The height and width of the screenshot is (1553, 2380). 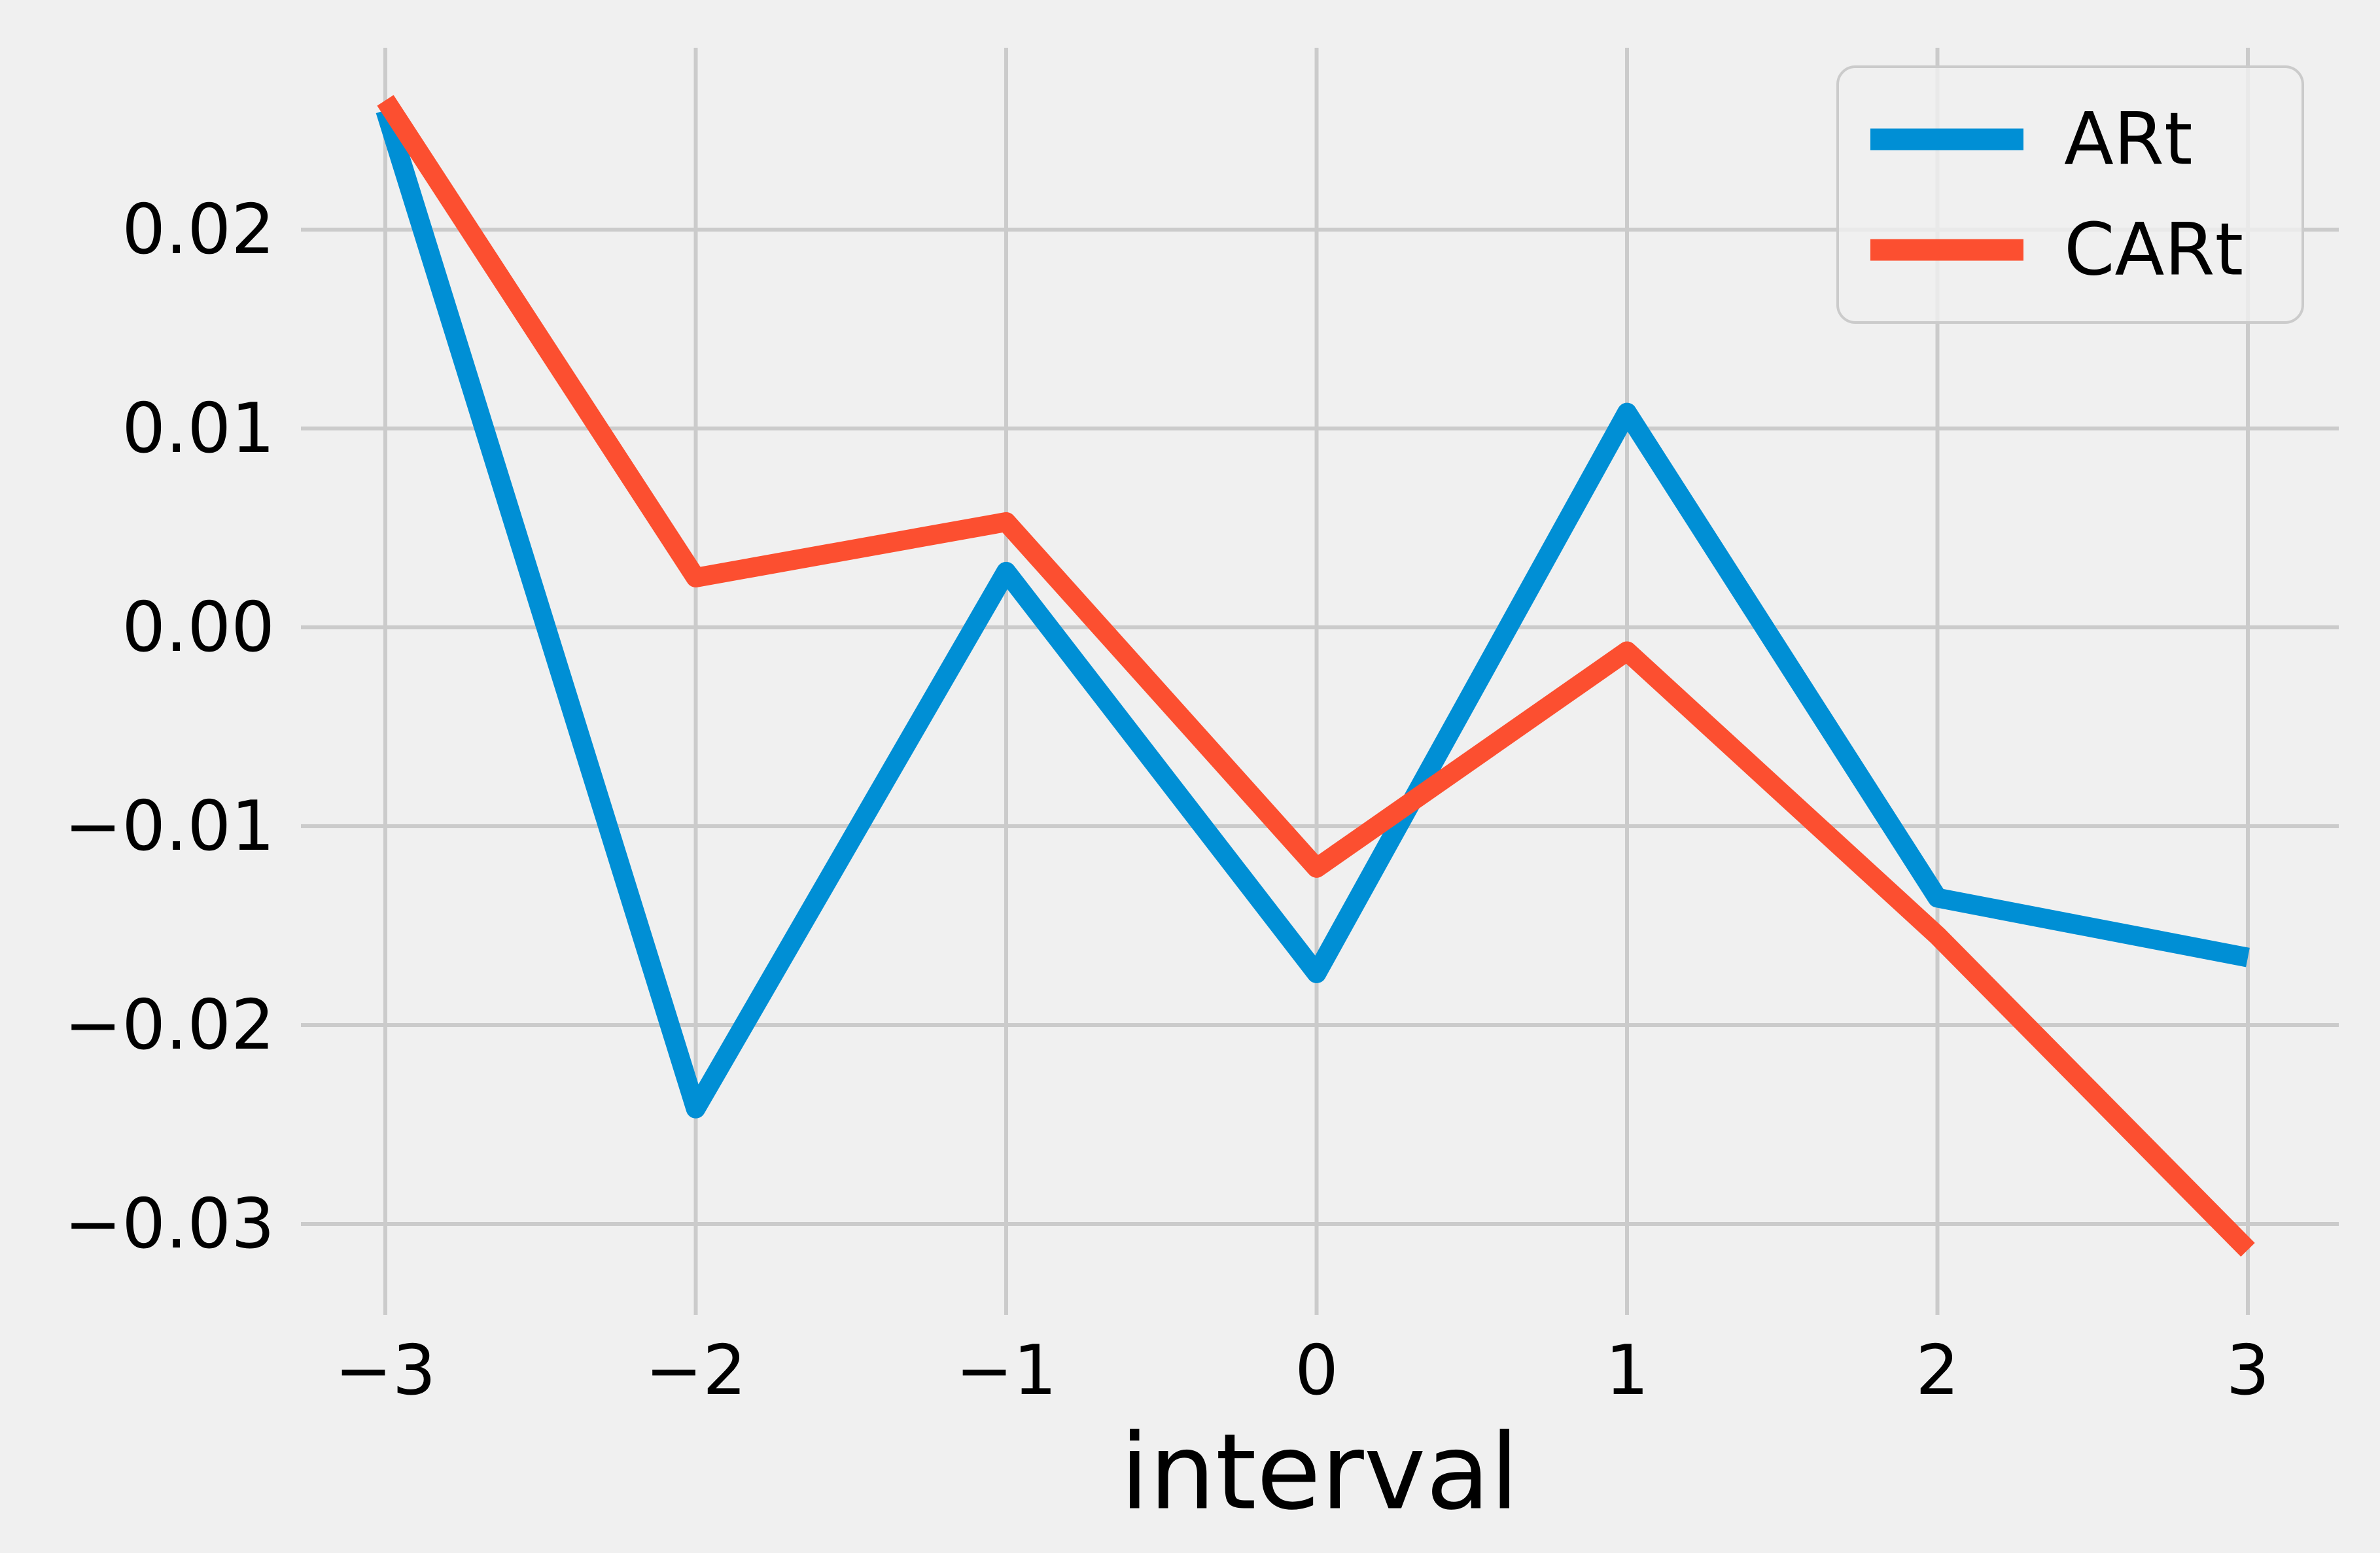 What do you see at coordinates (1627, 1371) in the screenshot?
I see `x-tick-label-4: 1` at bounding box center [1627, 1371].